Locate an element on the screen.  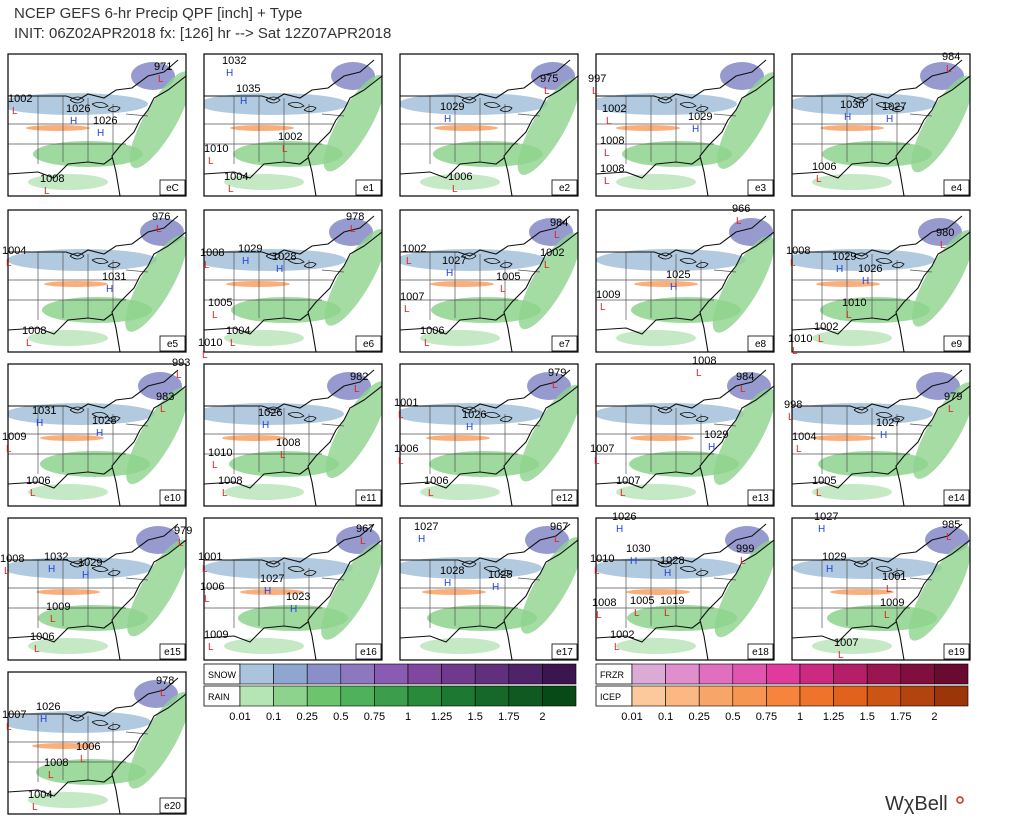
member-label: e19 is located at coordinates (956, 652).